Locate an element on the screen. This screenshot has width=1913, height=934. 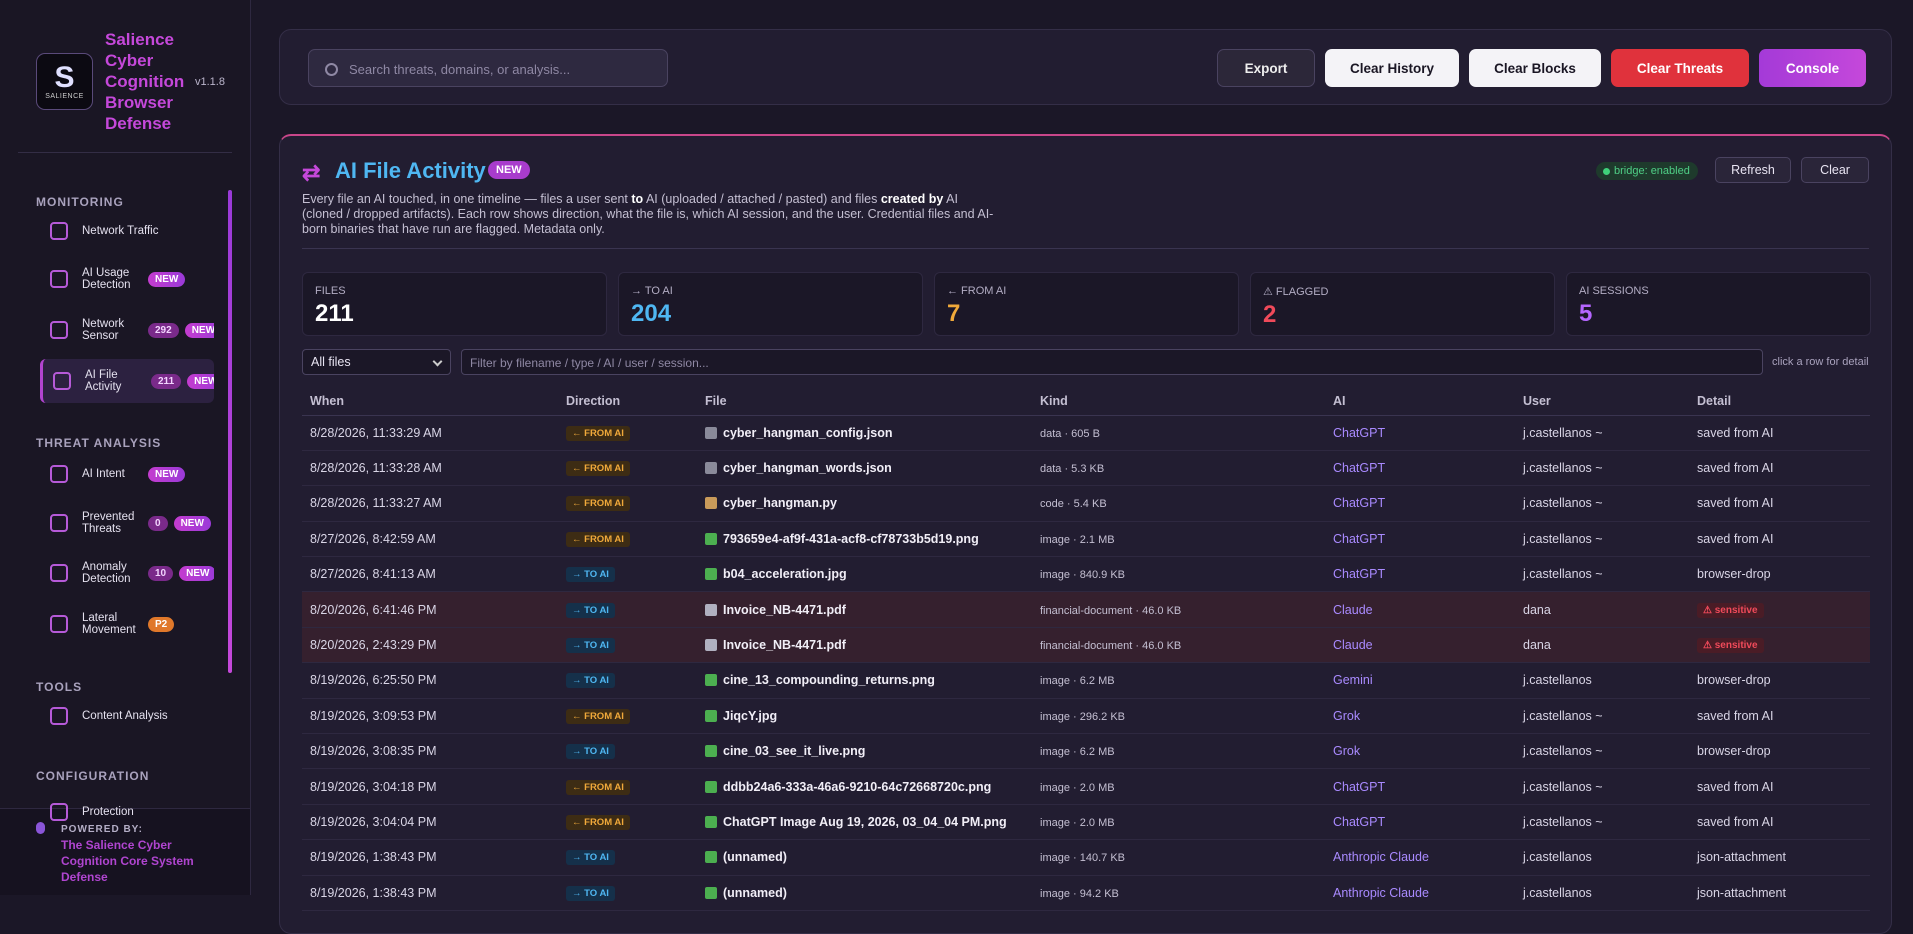
user: j.castellanos ~ is located at coordinates (1563, 432).